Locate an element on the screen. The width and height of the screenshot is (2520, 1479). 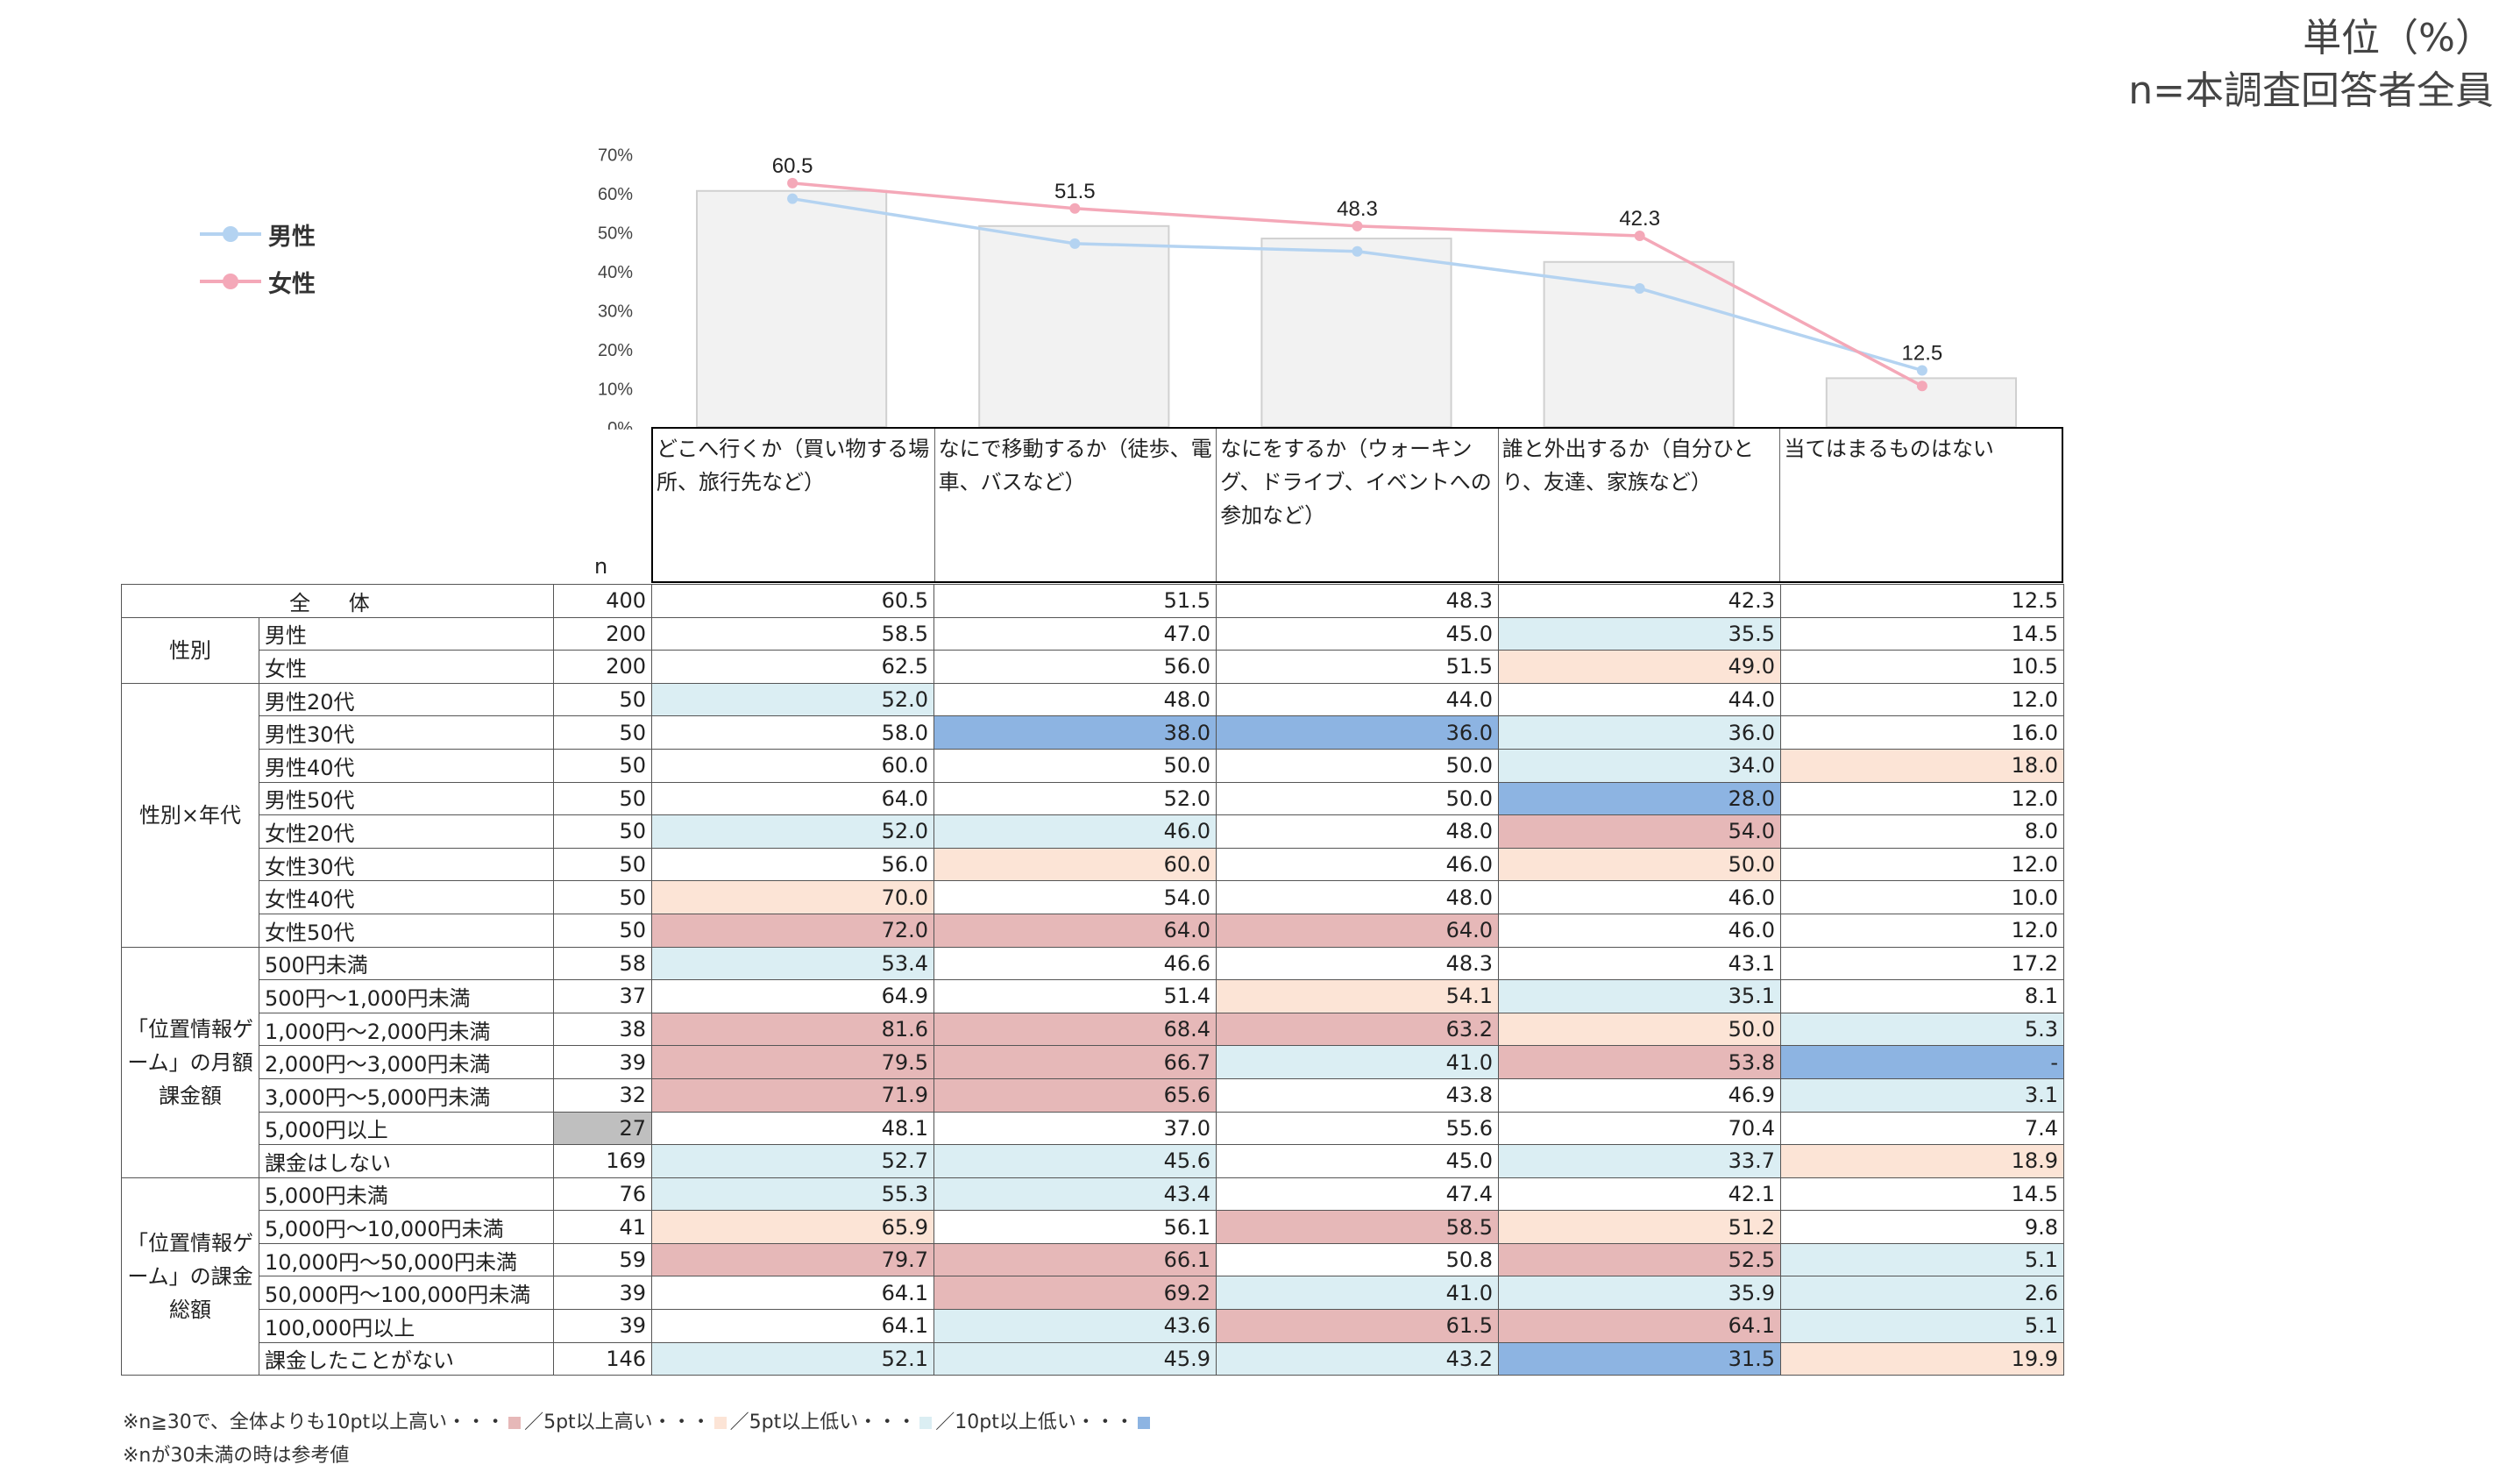
value-cell: 51.2 is located at coordinates (1639, 1227).